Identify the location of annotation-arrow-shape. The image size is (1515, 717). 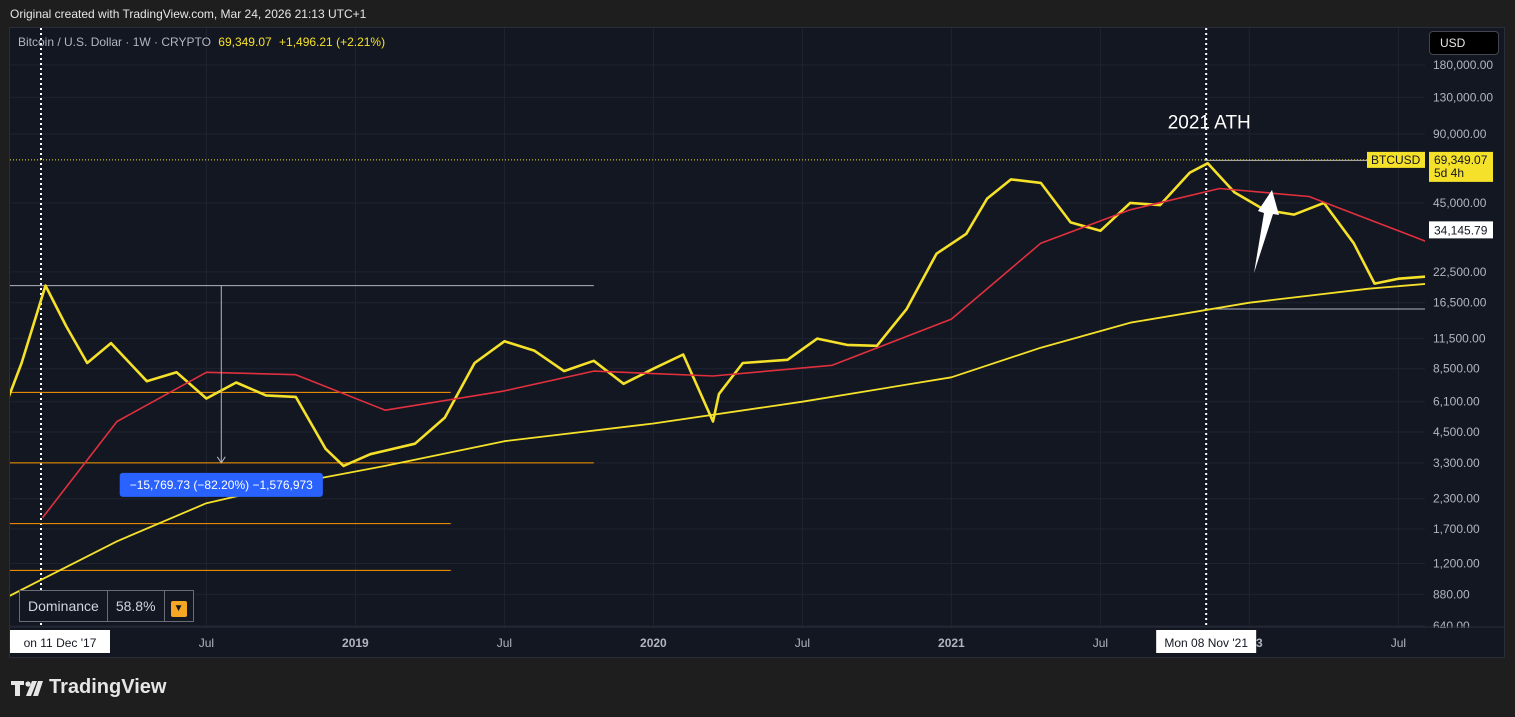
(1266, 231).